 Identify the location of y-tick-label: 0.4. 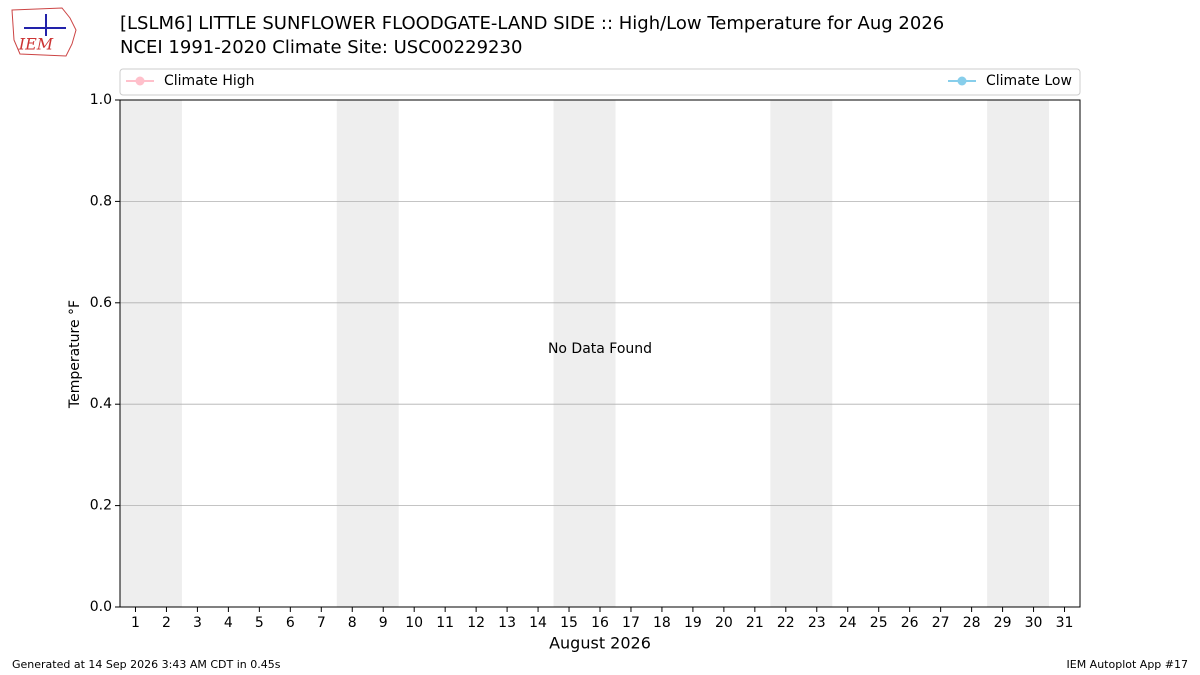
(101, 404).